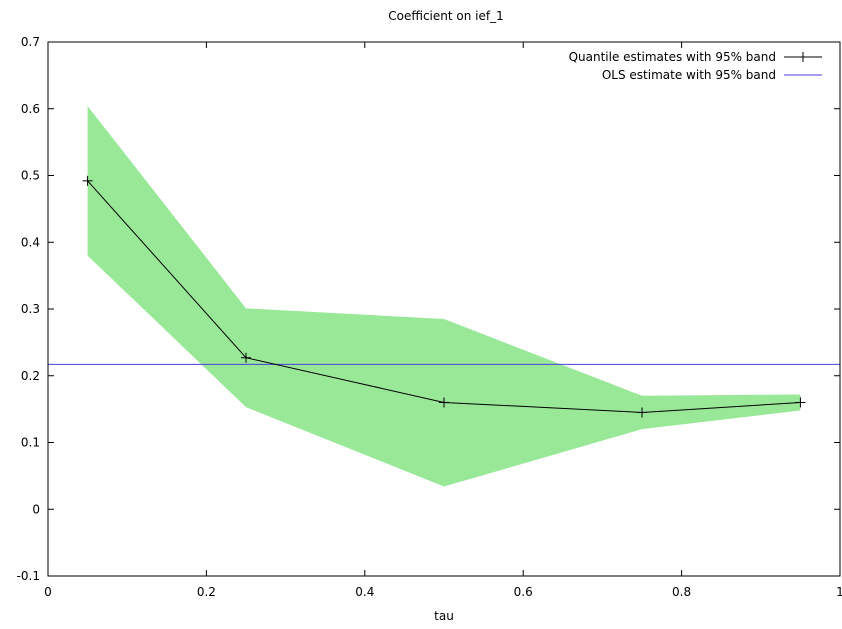 The image size is (842, 629). Describe the element at coordinates (36, 509) in the screenshot. I see `y-tick-label: 0` at that location.